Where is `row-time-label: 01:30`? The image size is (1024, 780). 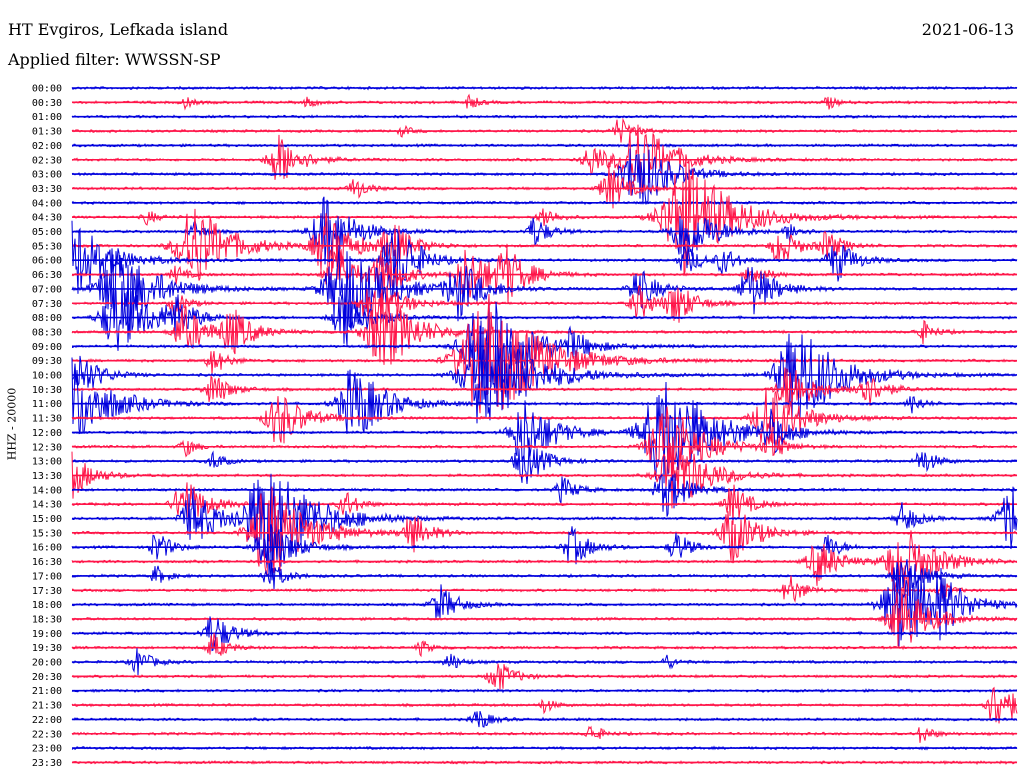 row-time-label: 01:30 is located at coordinates (47, 132).